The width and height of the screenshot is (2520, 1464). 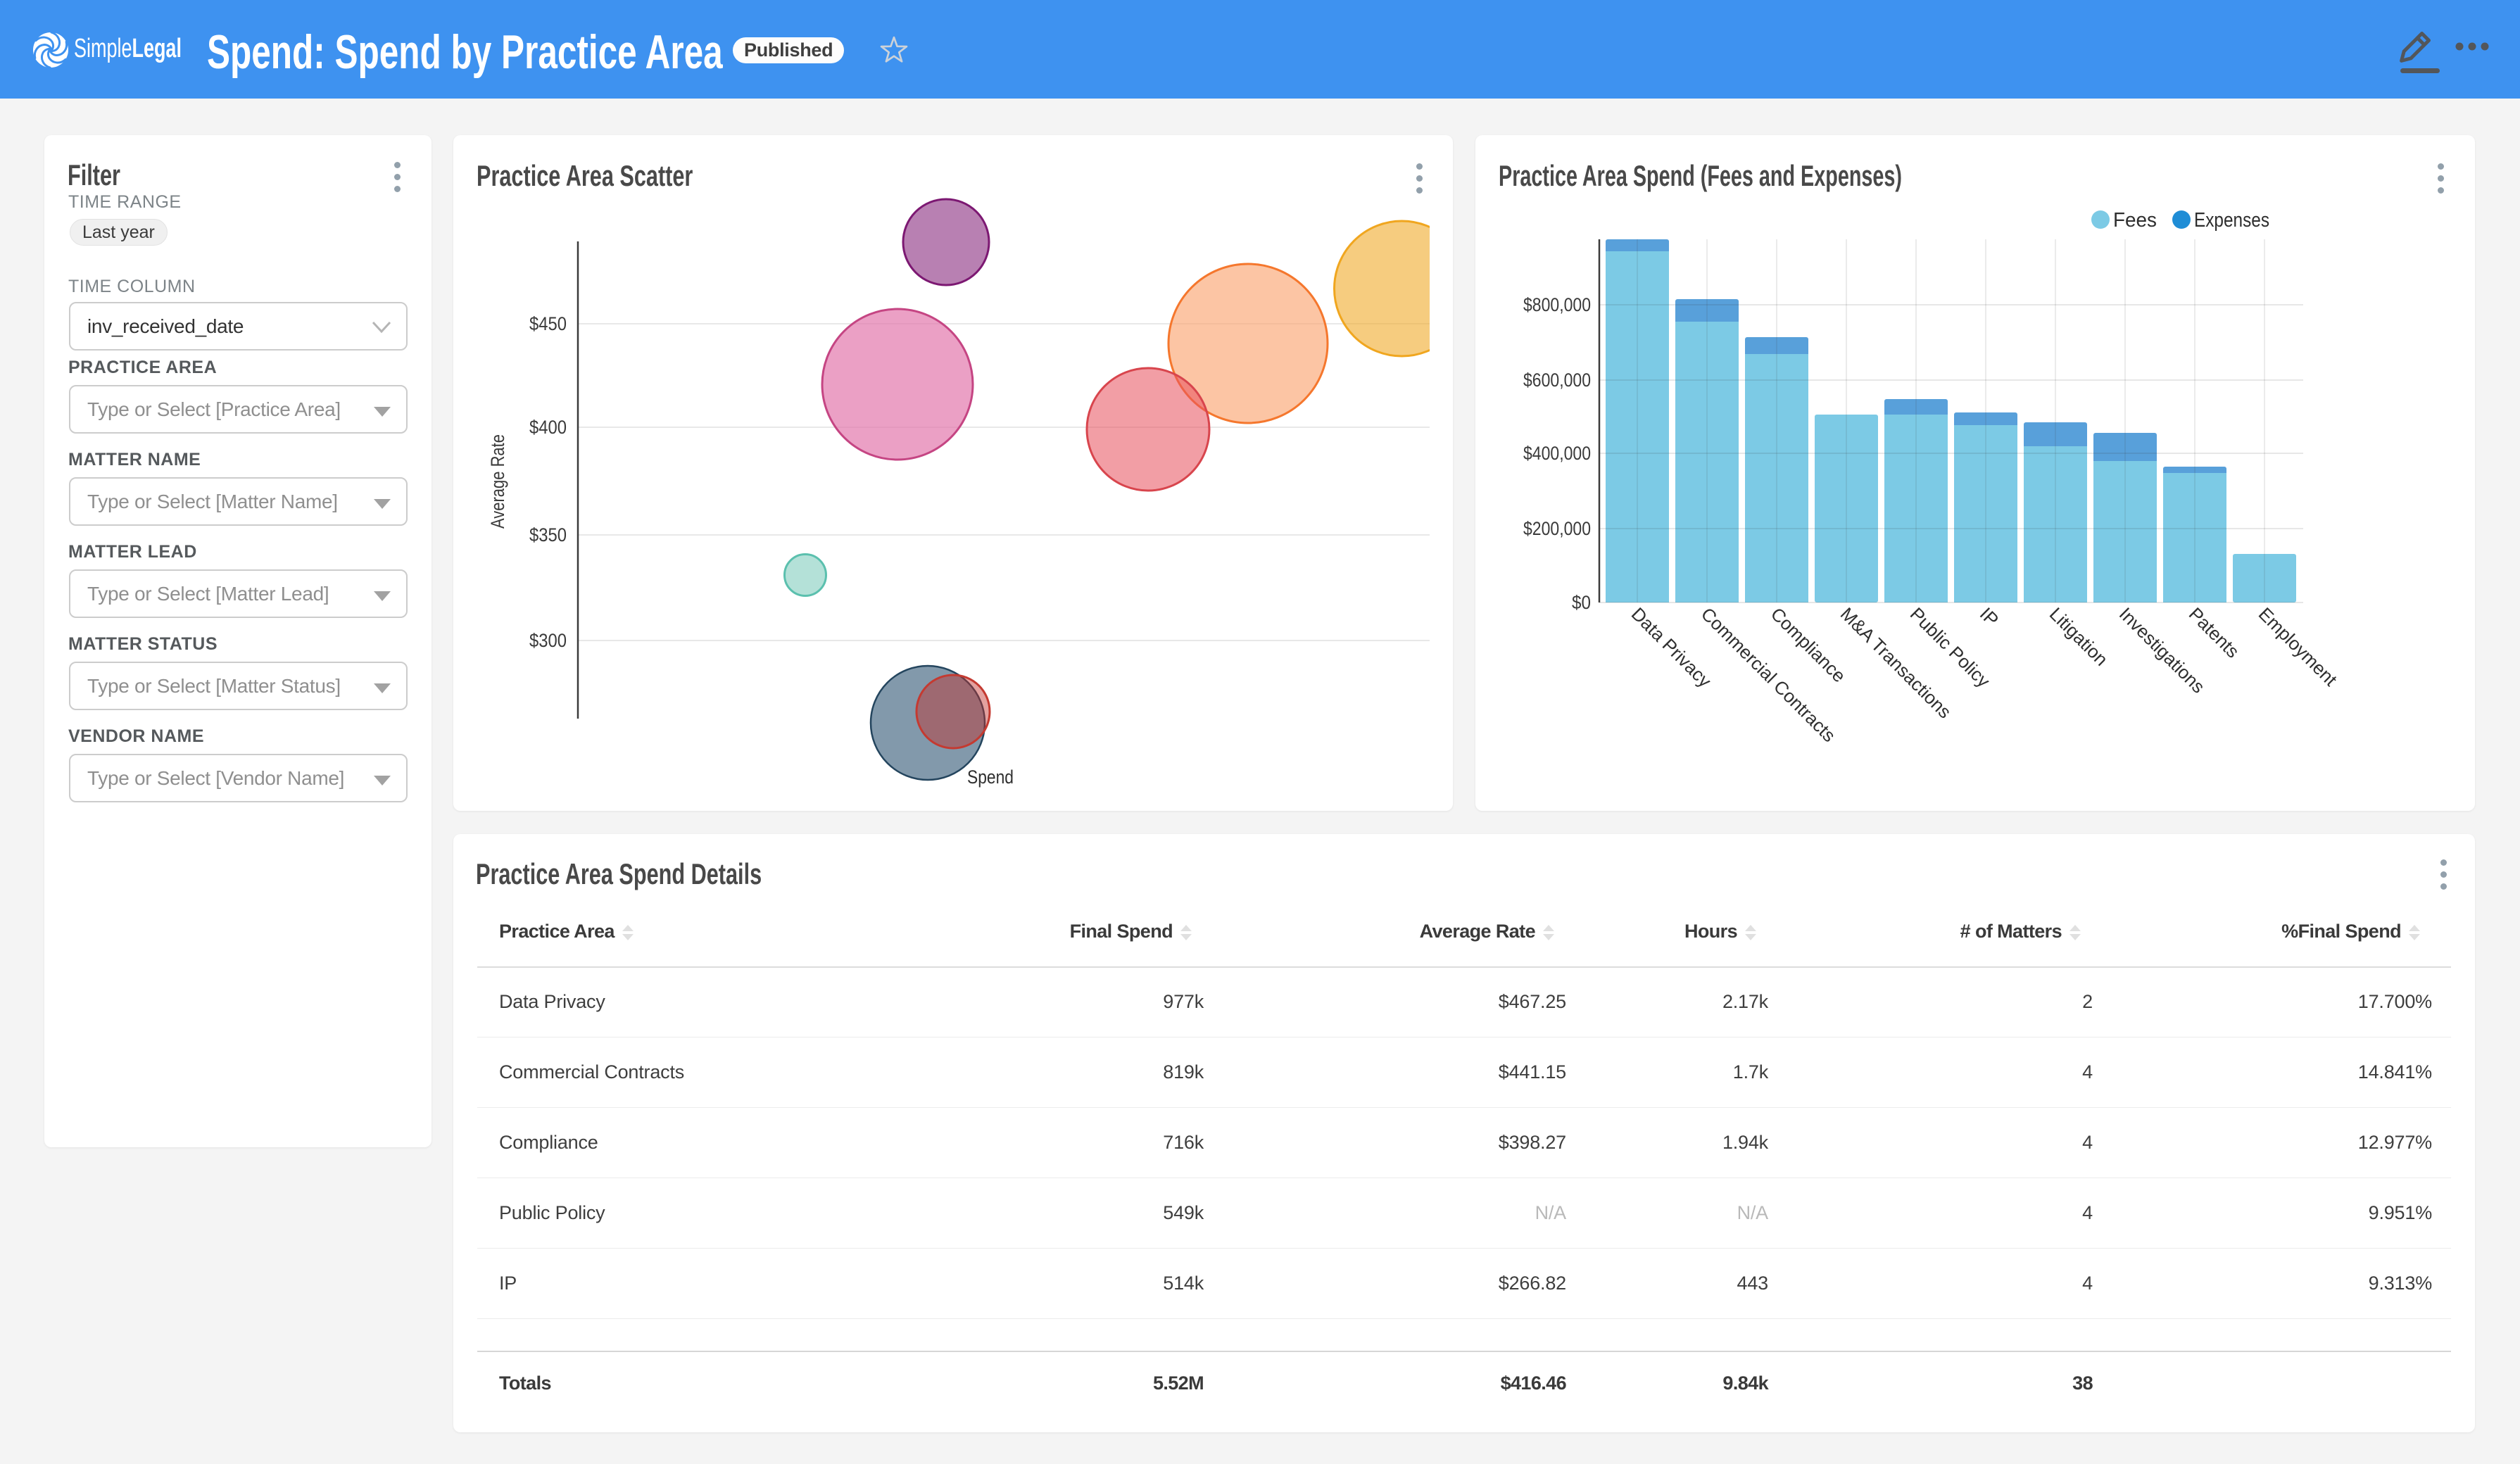 What do you see at coordinates (2214, 632) in the screenshot?
I see `svg-text: Patents` at bounding box center [2214, 632].